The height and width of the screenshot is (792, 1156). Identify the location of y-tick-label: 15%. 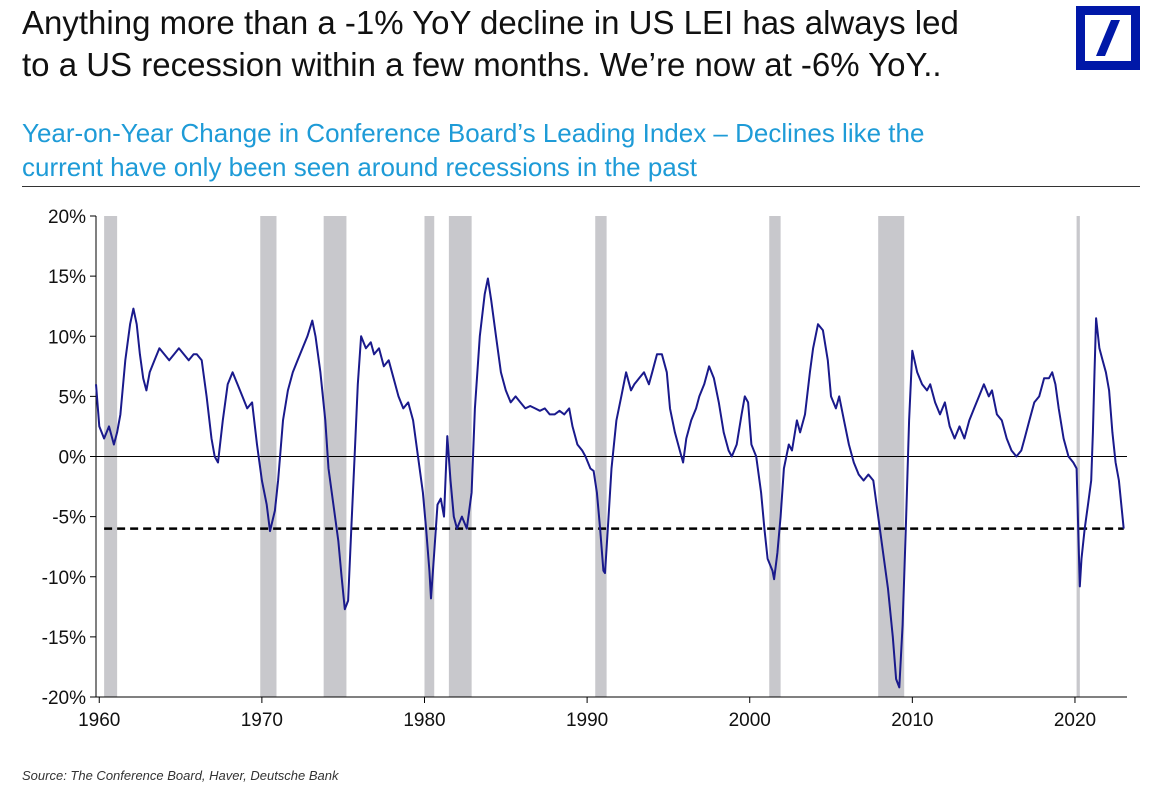
(67, 277).